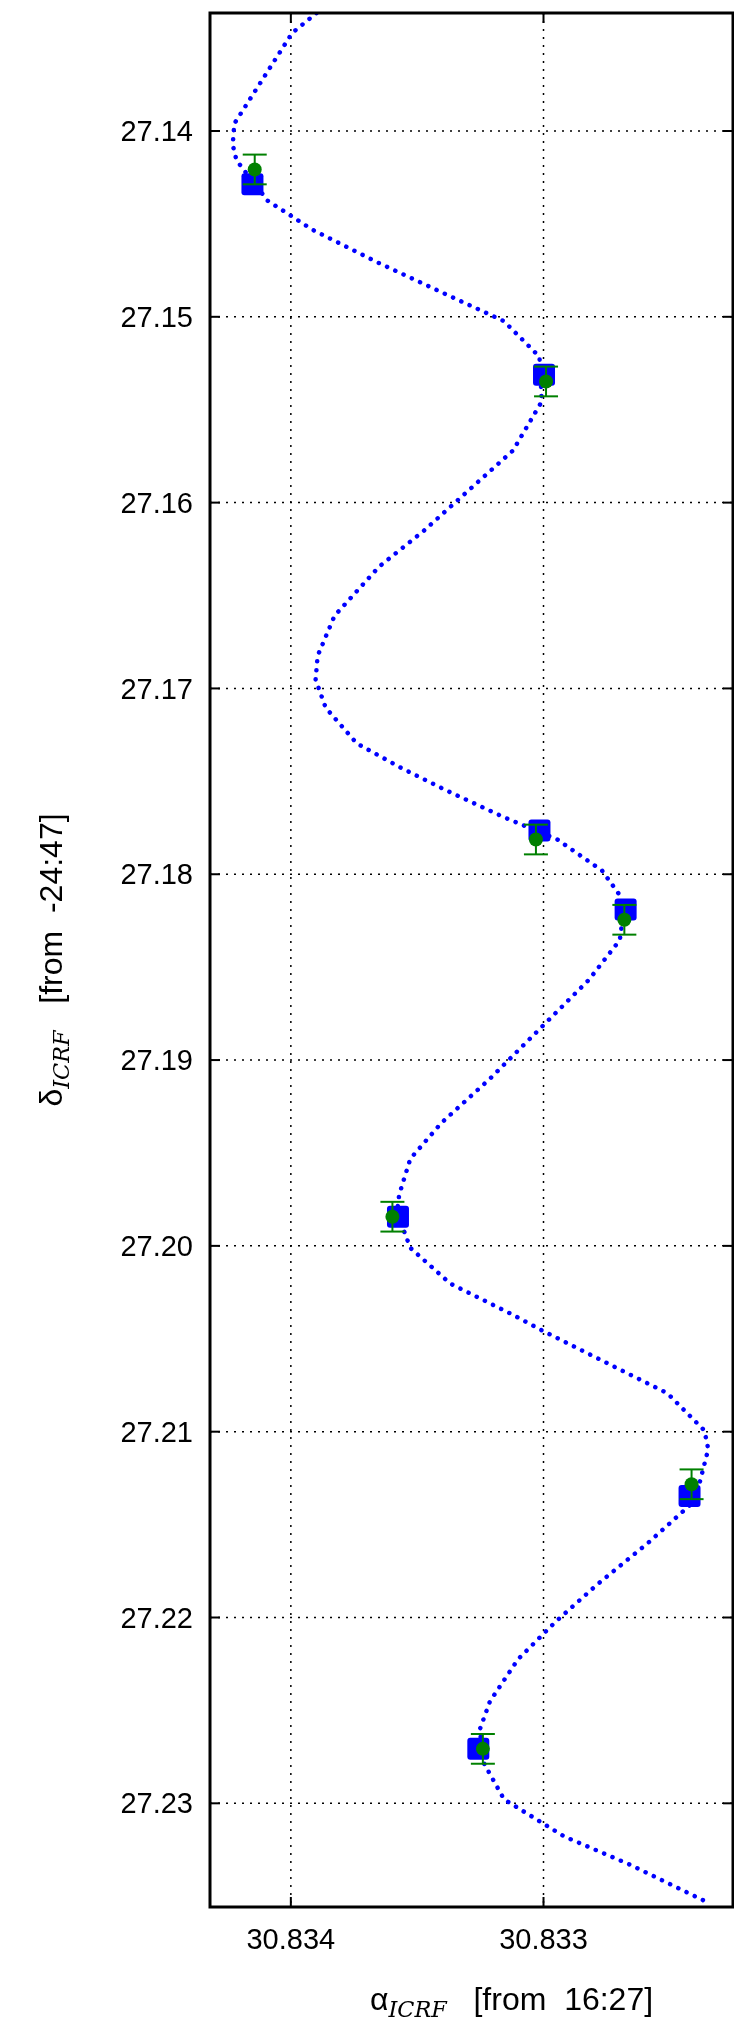 The width and height of the screenshot is (734, 2032). I want to click on x-axis-title: α$_{ICRF}$ [from 16:27], so click(511, 2001).